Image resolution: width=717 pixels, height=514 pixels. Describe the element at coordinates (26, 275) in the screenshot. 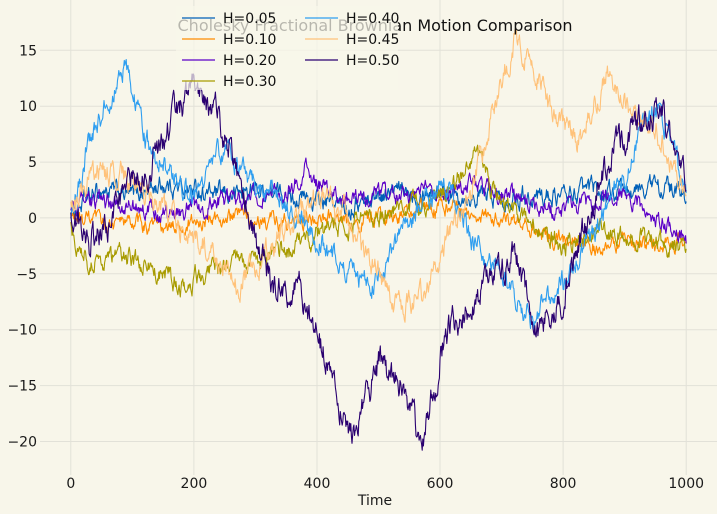

I see `y-tick-label: −5` at that location.